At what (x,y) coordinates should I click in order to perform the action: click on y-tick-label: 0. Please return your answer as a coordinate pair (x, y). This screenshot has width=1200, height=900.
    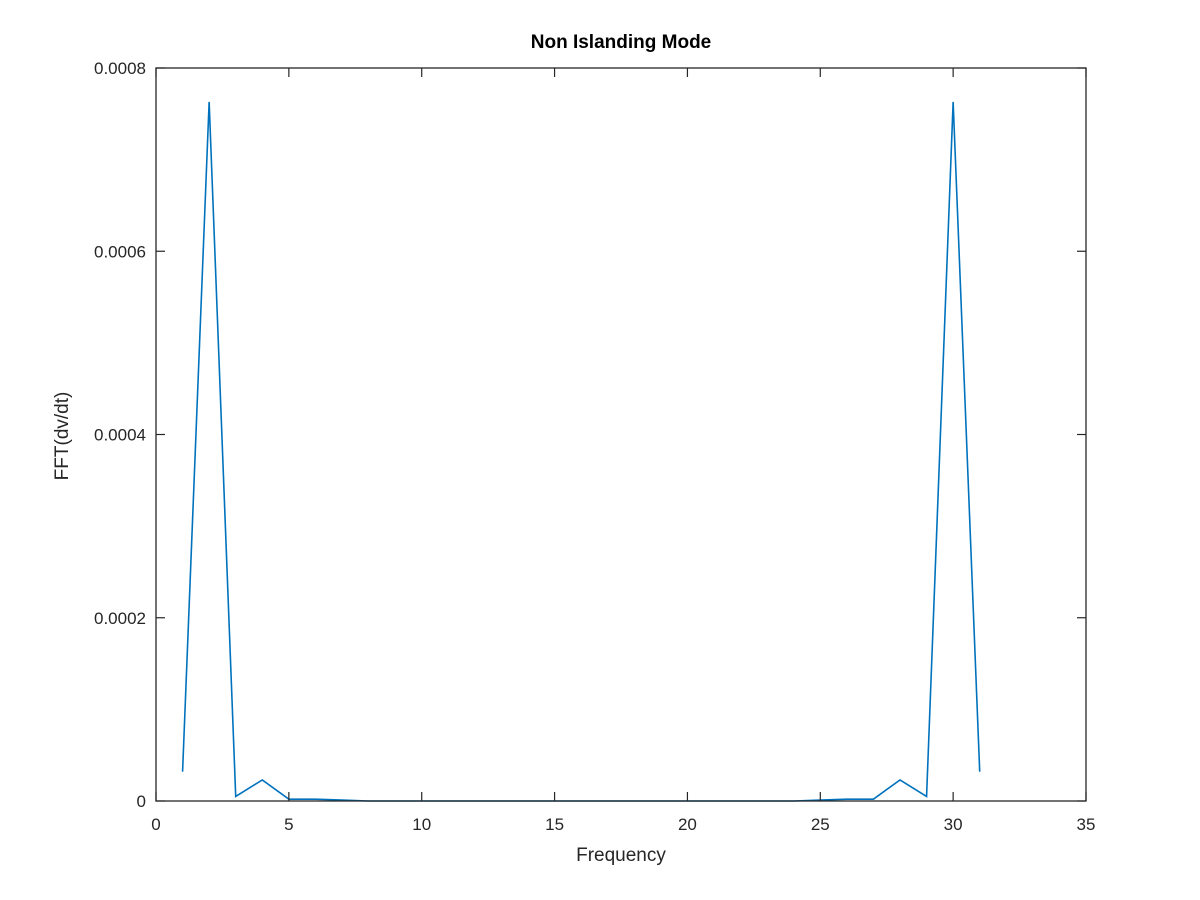
    Looking at the image, I should click on (141, 801).